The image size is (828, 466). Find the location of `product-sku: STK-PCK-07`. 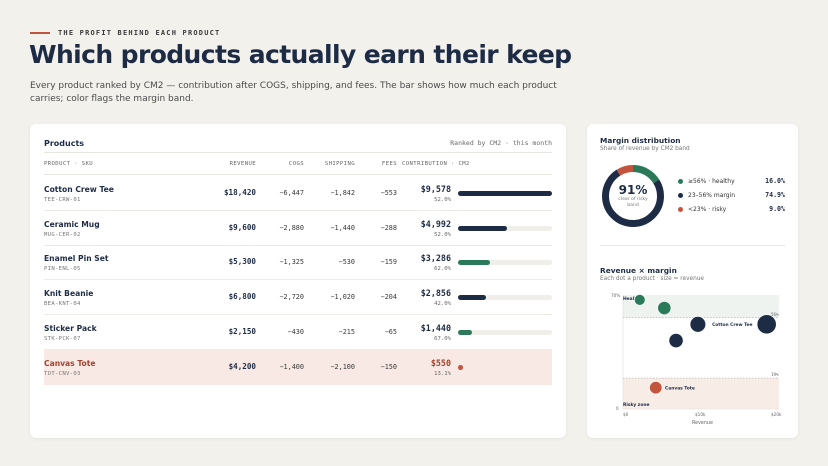

product-sku: STK-PCK-07 is located at coordinates (62, 338).